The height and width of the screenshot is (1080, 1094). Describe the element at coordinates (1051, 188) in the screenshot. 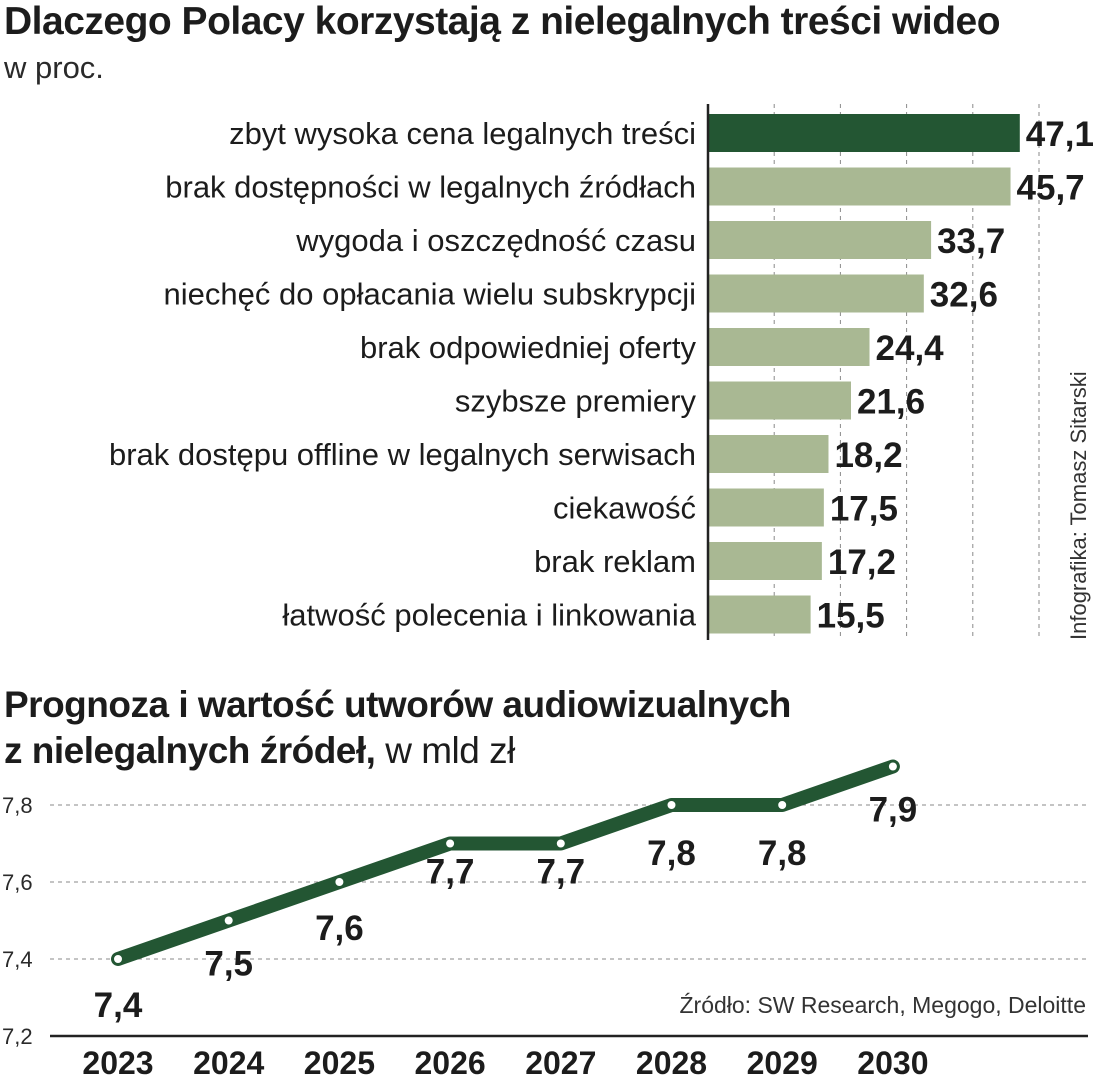

I see `bar-value-label: 45,7` at that location.